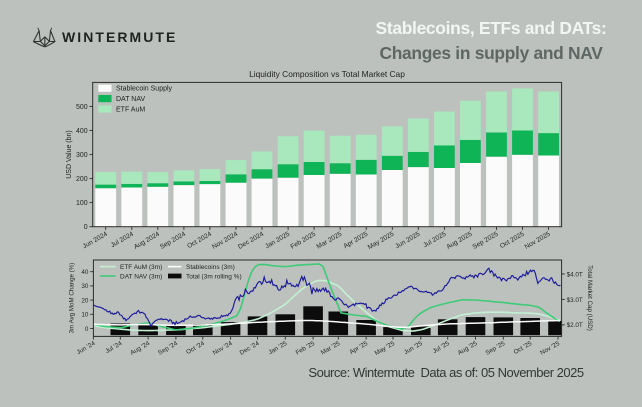  Describe the element at coordinates (407, 241) in the screenshot. I see `svg-text: Jun 2025` at that location.